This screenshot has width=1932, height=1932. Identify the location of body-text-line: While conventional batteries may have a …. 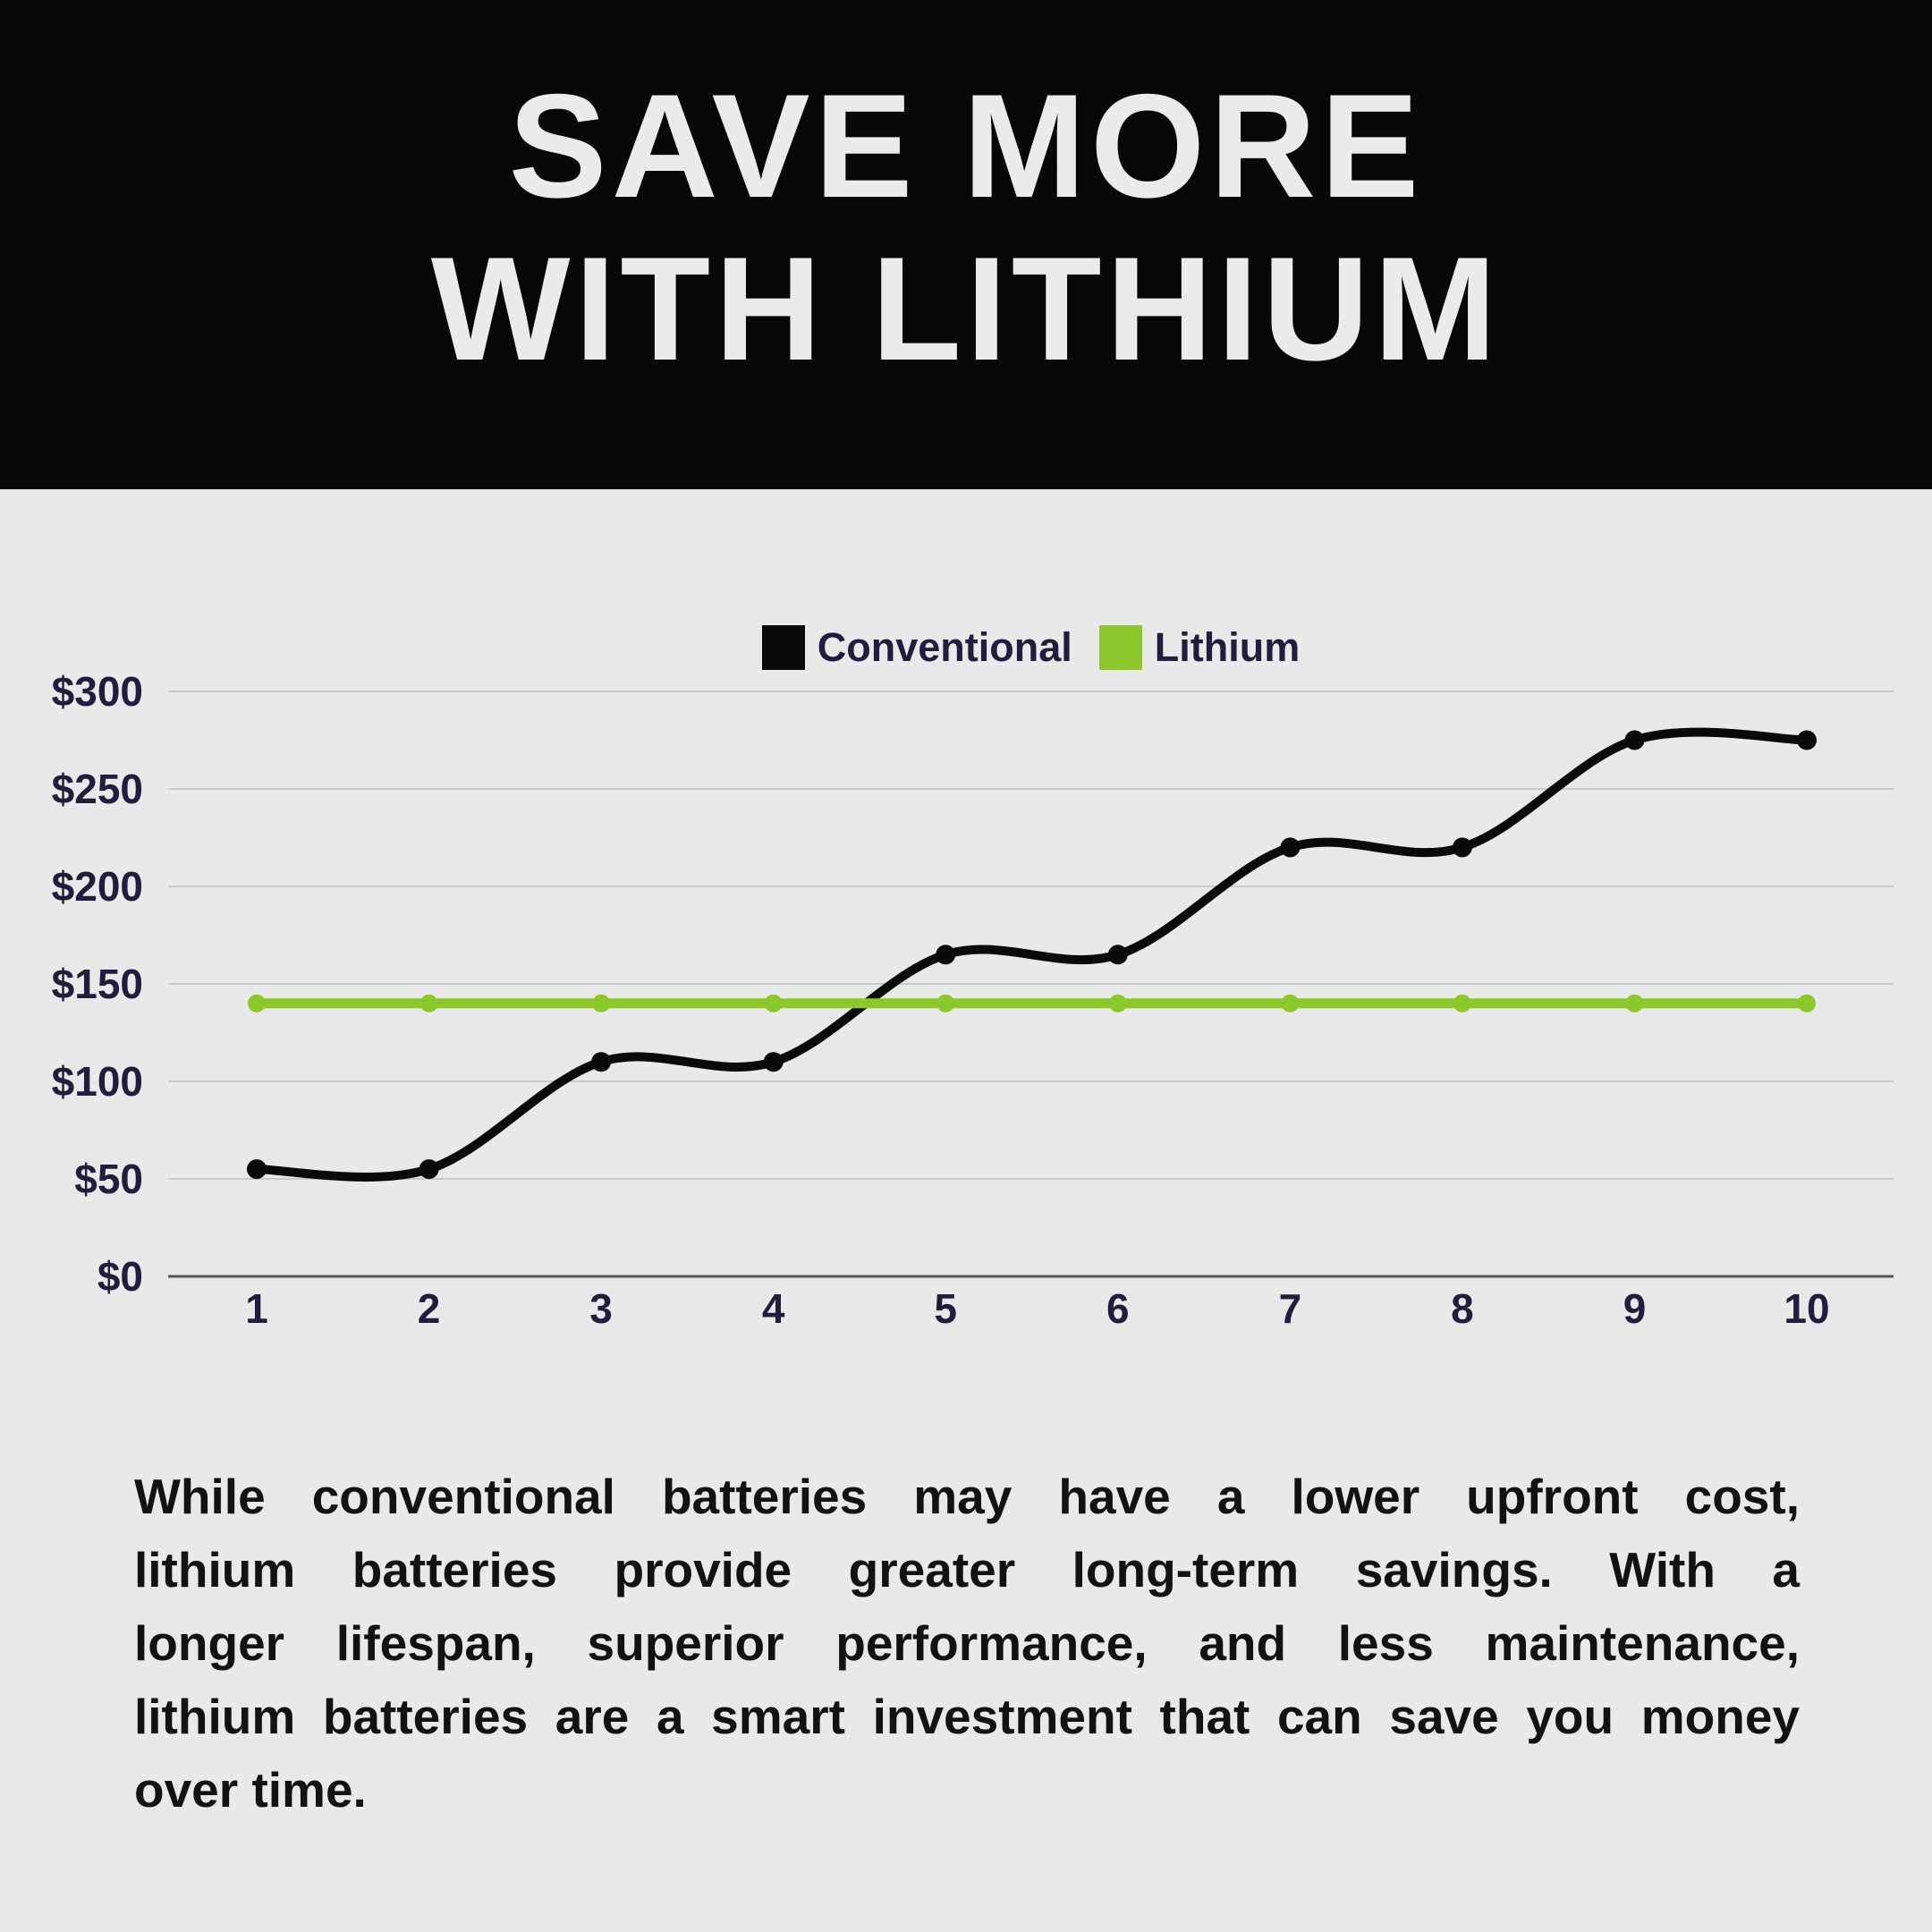
(967, 1496).